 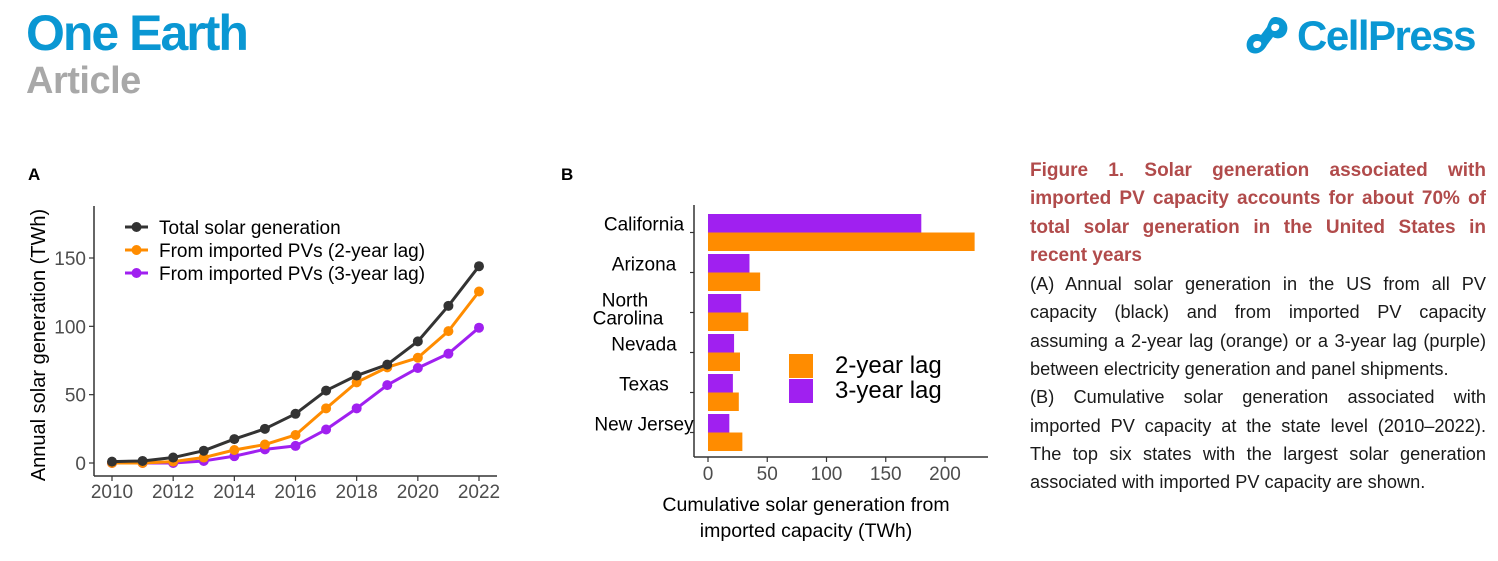 What do you see at coordinates (112, 492) in the screenshot?
I see `x-tick-label: 2010` at bounding box center [112, 492].